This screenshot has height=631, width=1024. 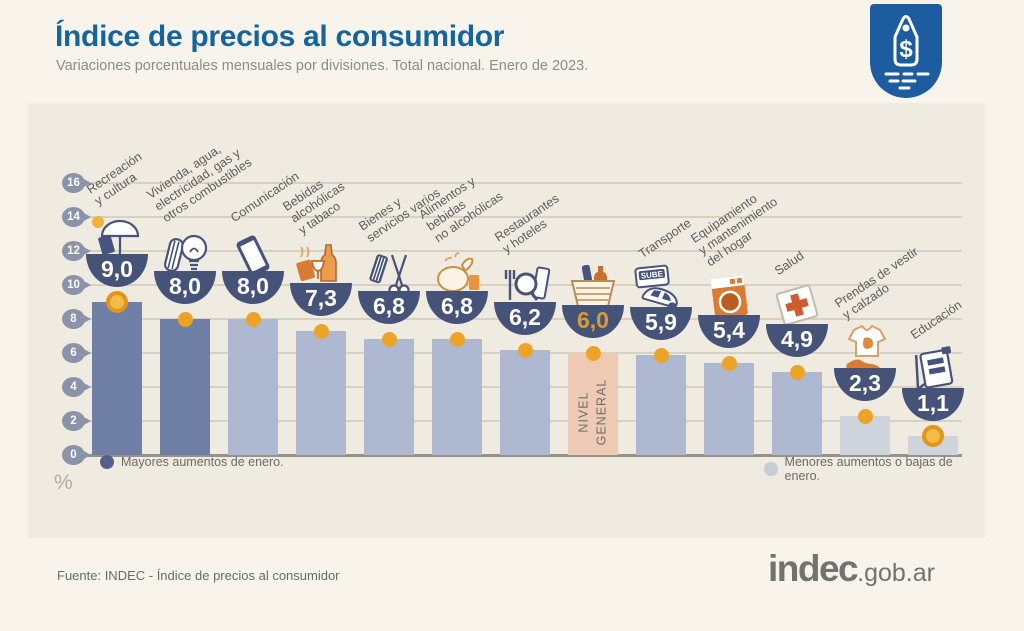 I want to click on page-title: Índice de precios al consumidor, so click(x=280, y=36).